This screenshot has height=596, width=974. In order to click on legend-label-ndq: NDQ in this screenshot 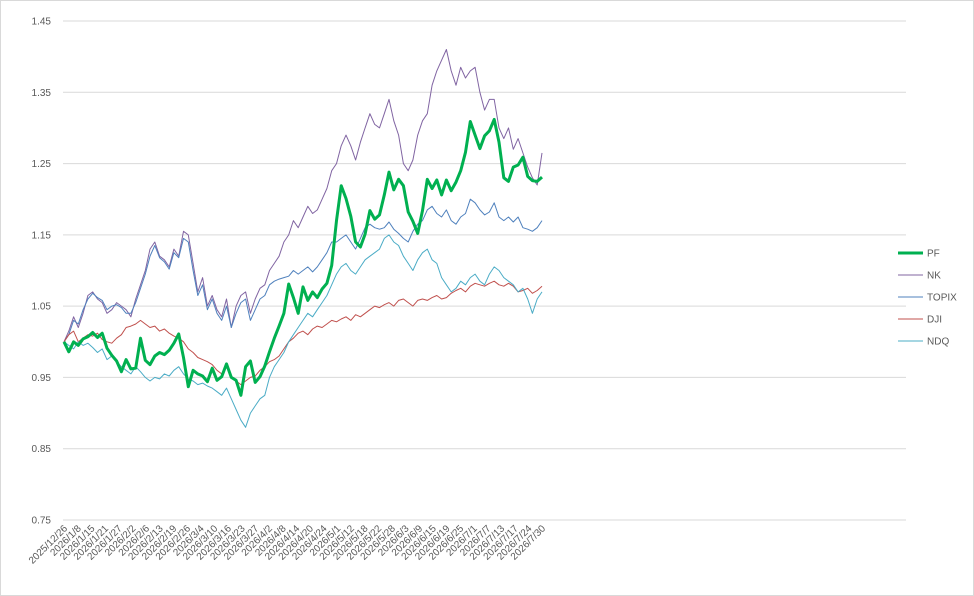, I will do `click(938, 342)`.